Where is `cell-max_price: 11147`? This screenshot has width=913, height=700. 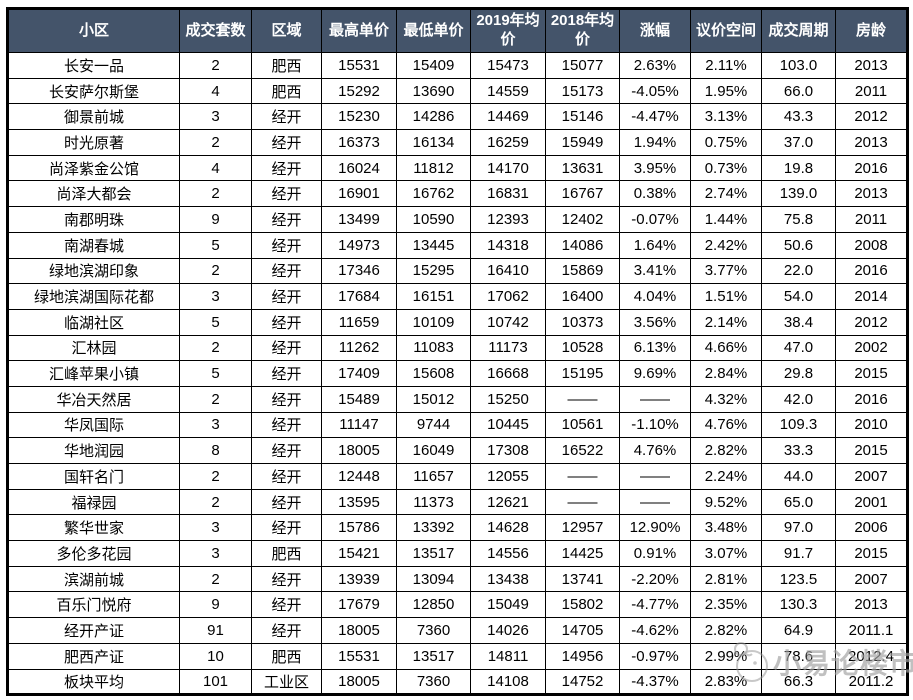 cell-max_price: 11147 is located at coordinates (359, 425).